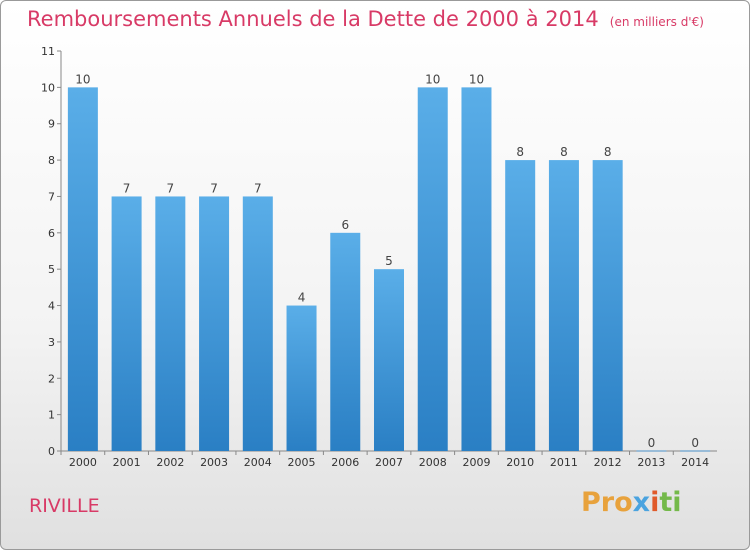 Image resolution: width=750 pixels, height=550 pixels. What do you see at coordinates (51, 342) in the screenshot?
I see `y-tick-label: 3` at bounding box center [51, 342].